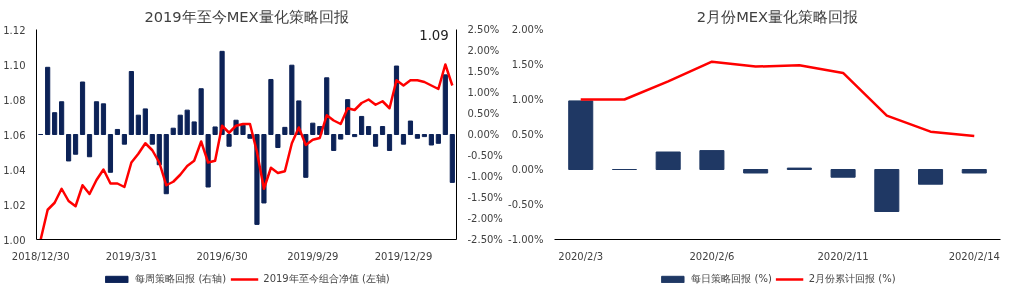 The height and width of the screenshot is (302, 1024). Describe the element at coordinates (326, 279) in the screenshot. I see `legend-label: 2019年至今组合净值 (左轴)` at that location.